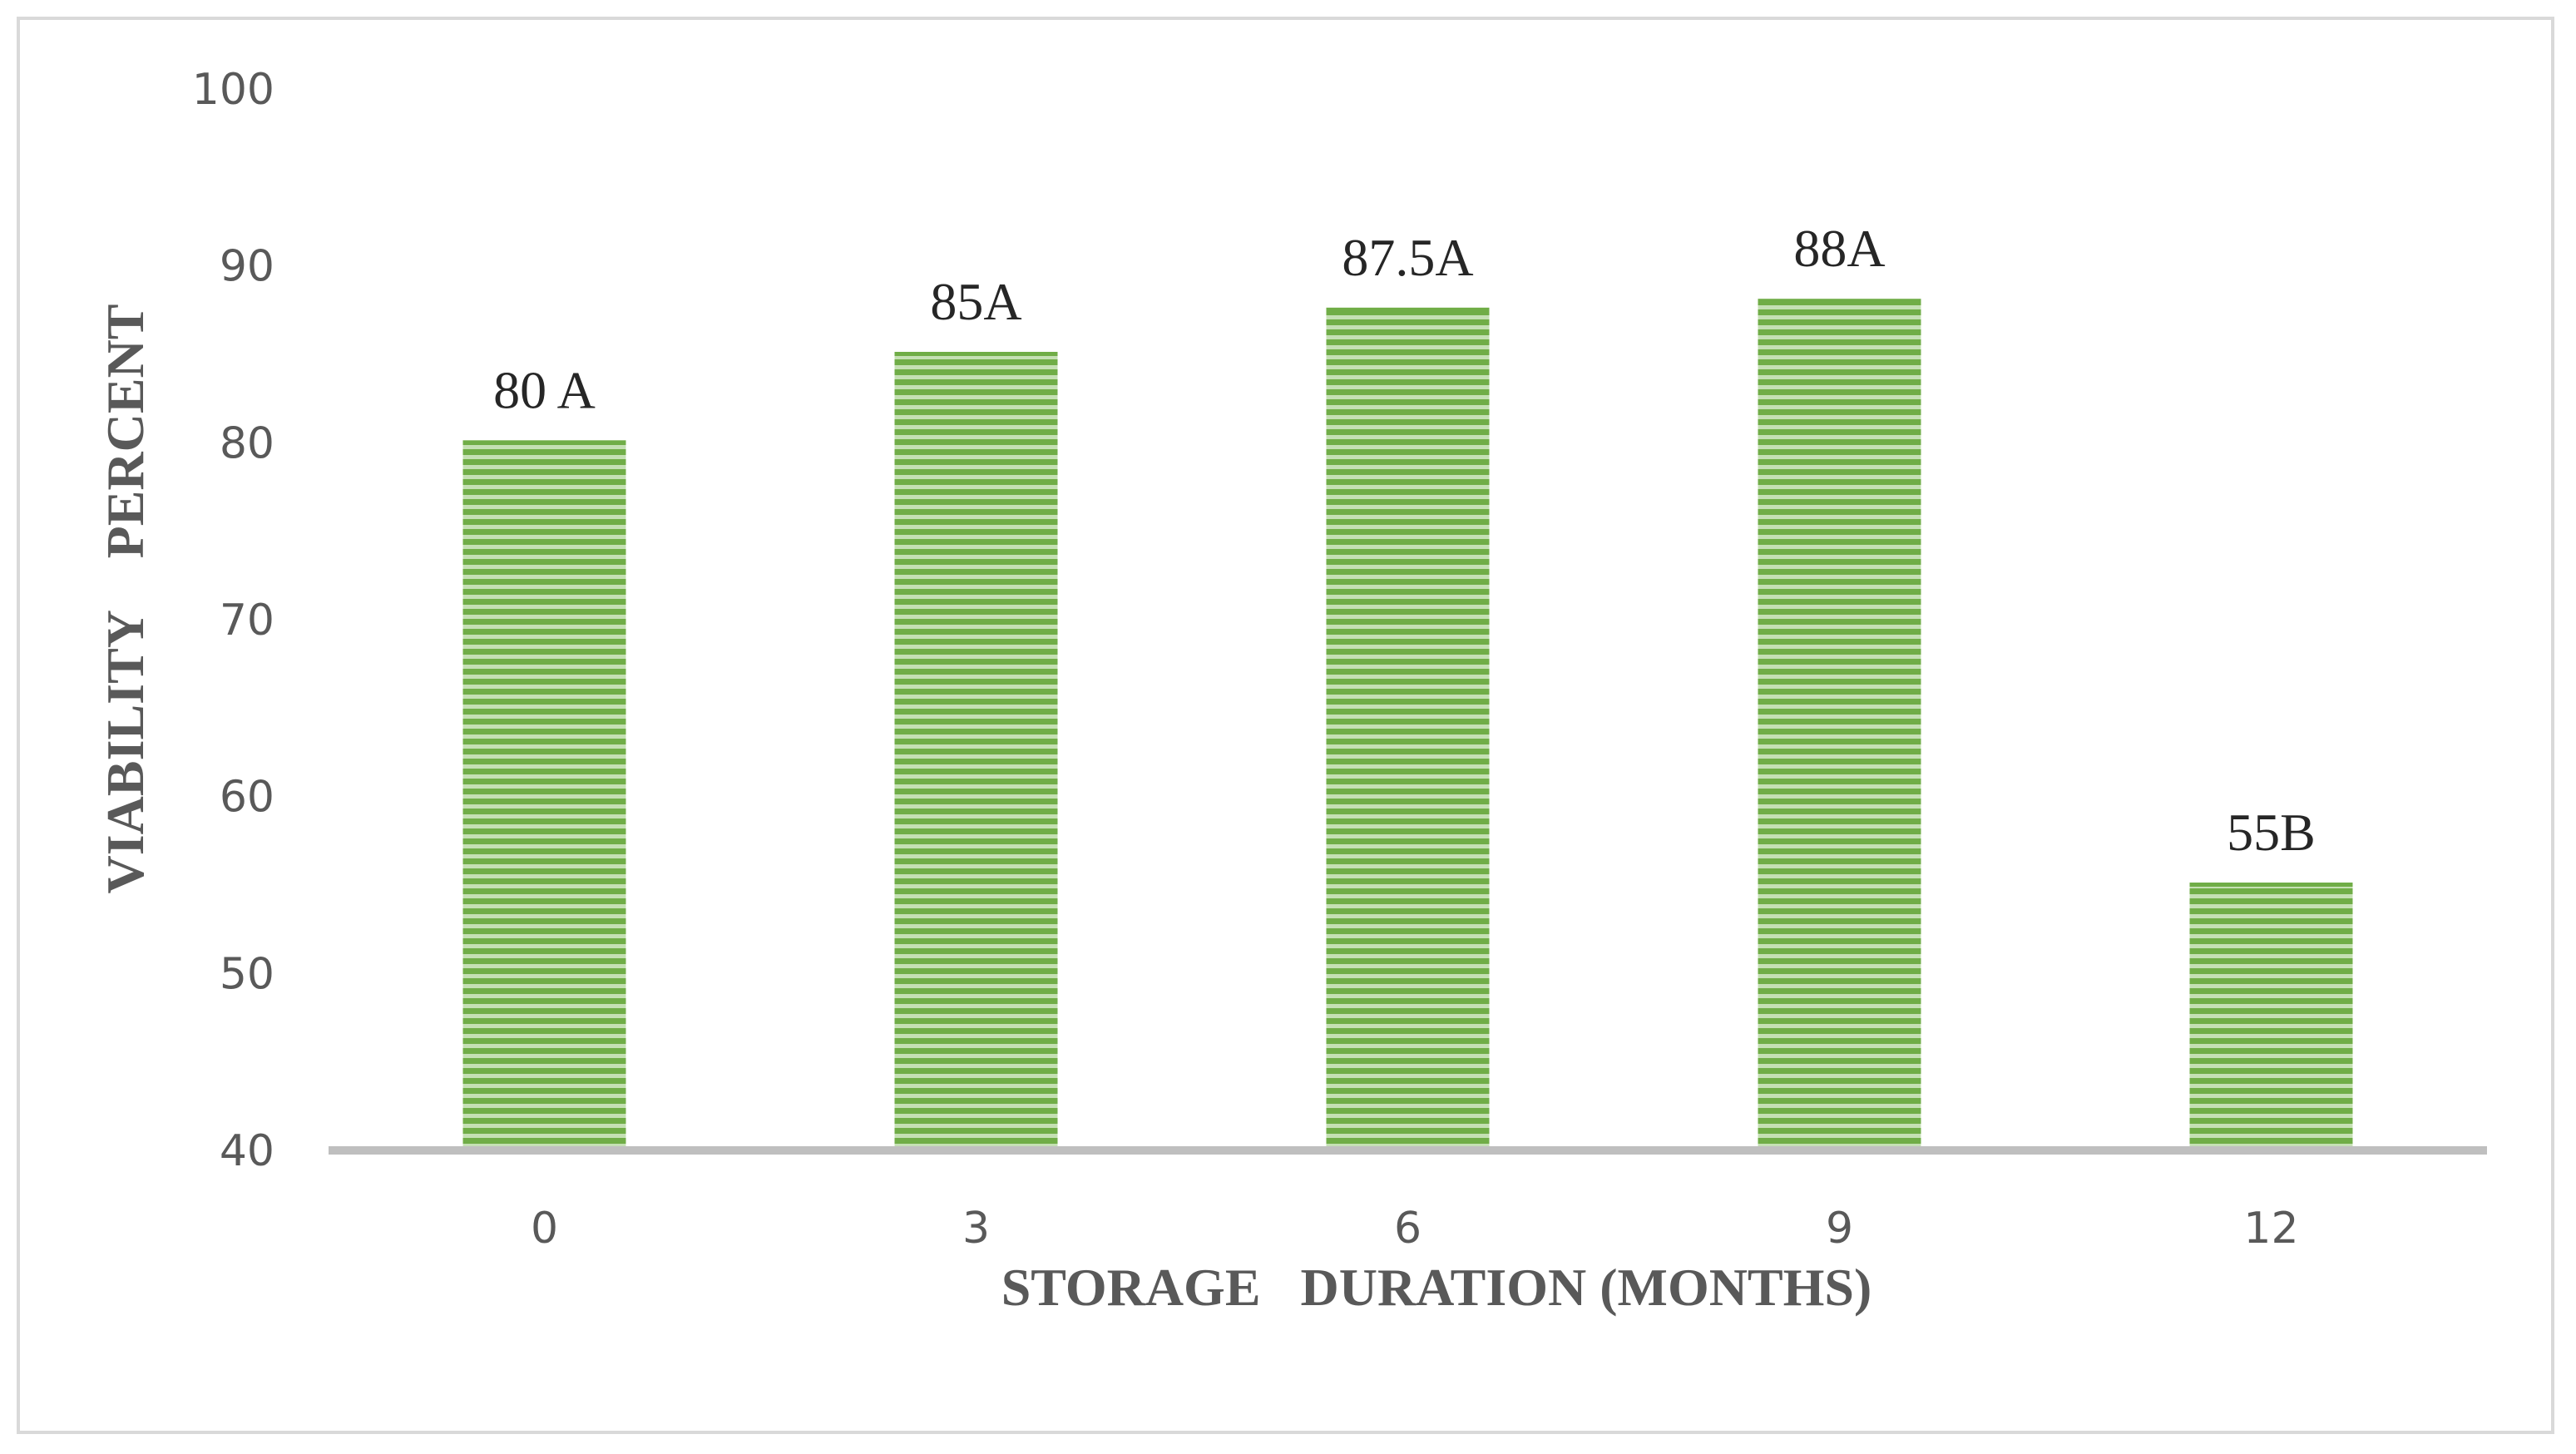 This screenshot has height=1454, width=2576. Describe the element at coordinates (247, 267) in the screenshot. I see `y-tick-label: 90` at that location.